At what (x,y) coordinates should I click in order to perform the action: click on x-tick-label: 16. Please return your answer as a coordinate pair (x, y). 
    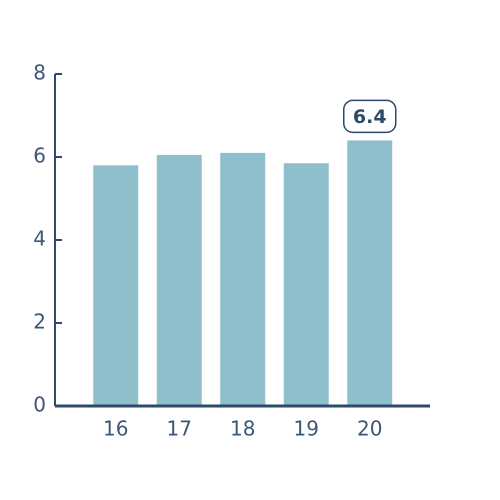
    Looking at the image, I should click on (115, 429).